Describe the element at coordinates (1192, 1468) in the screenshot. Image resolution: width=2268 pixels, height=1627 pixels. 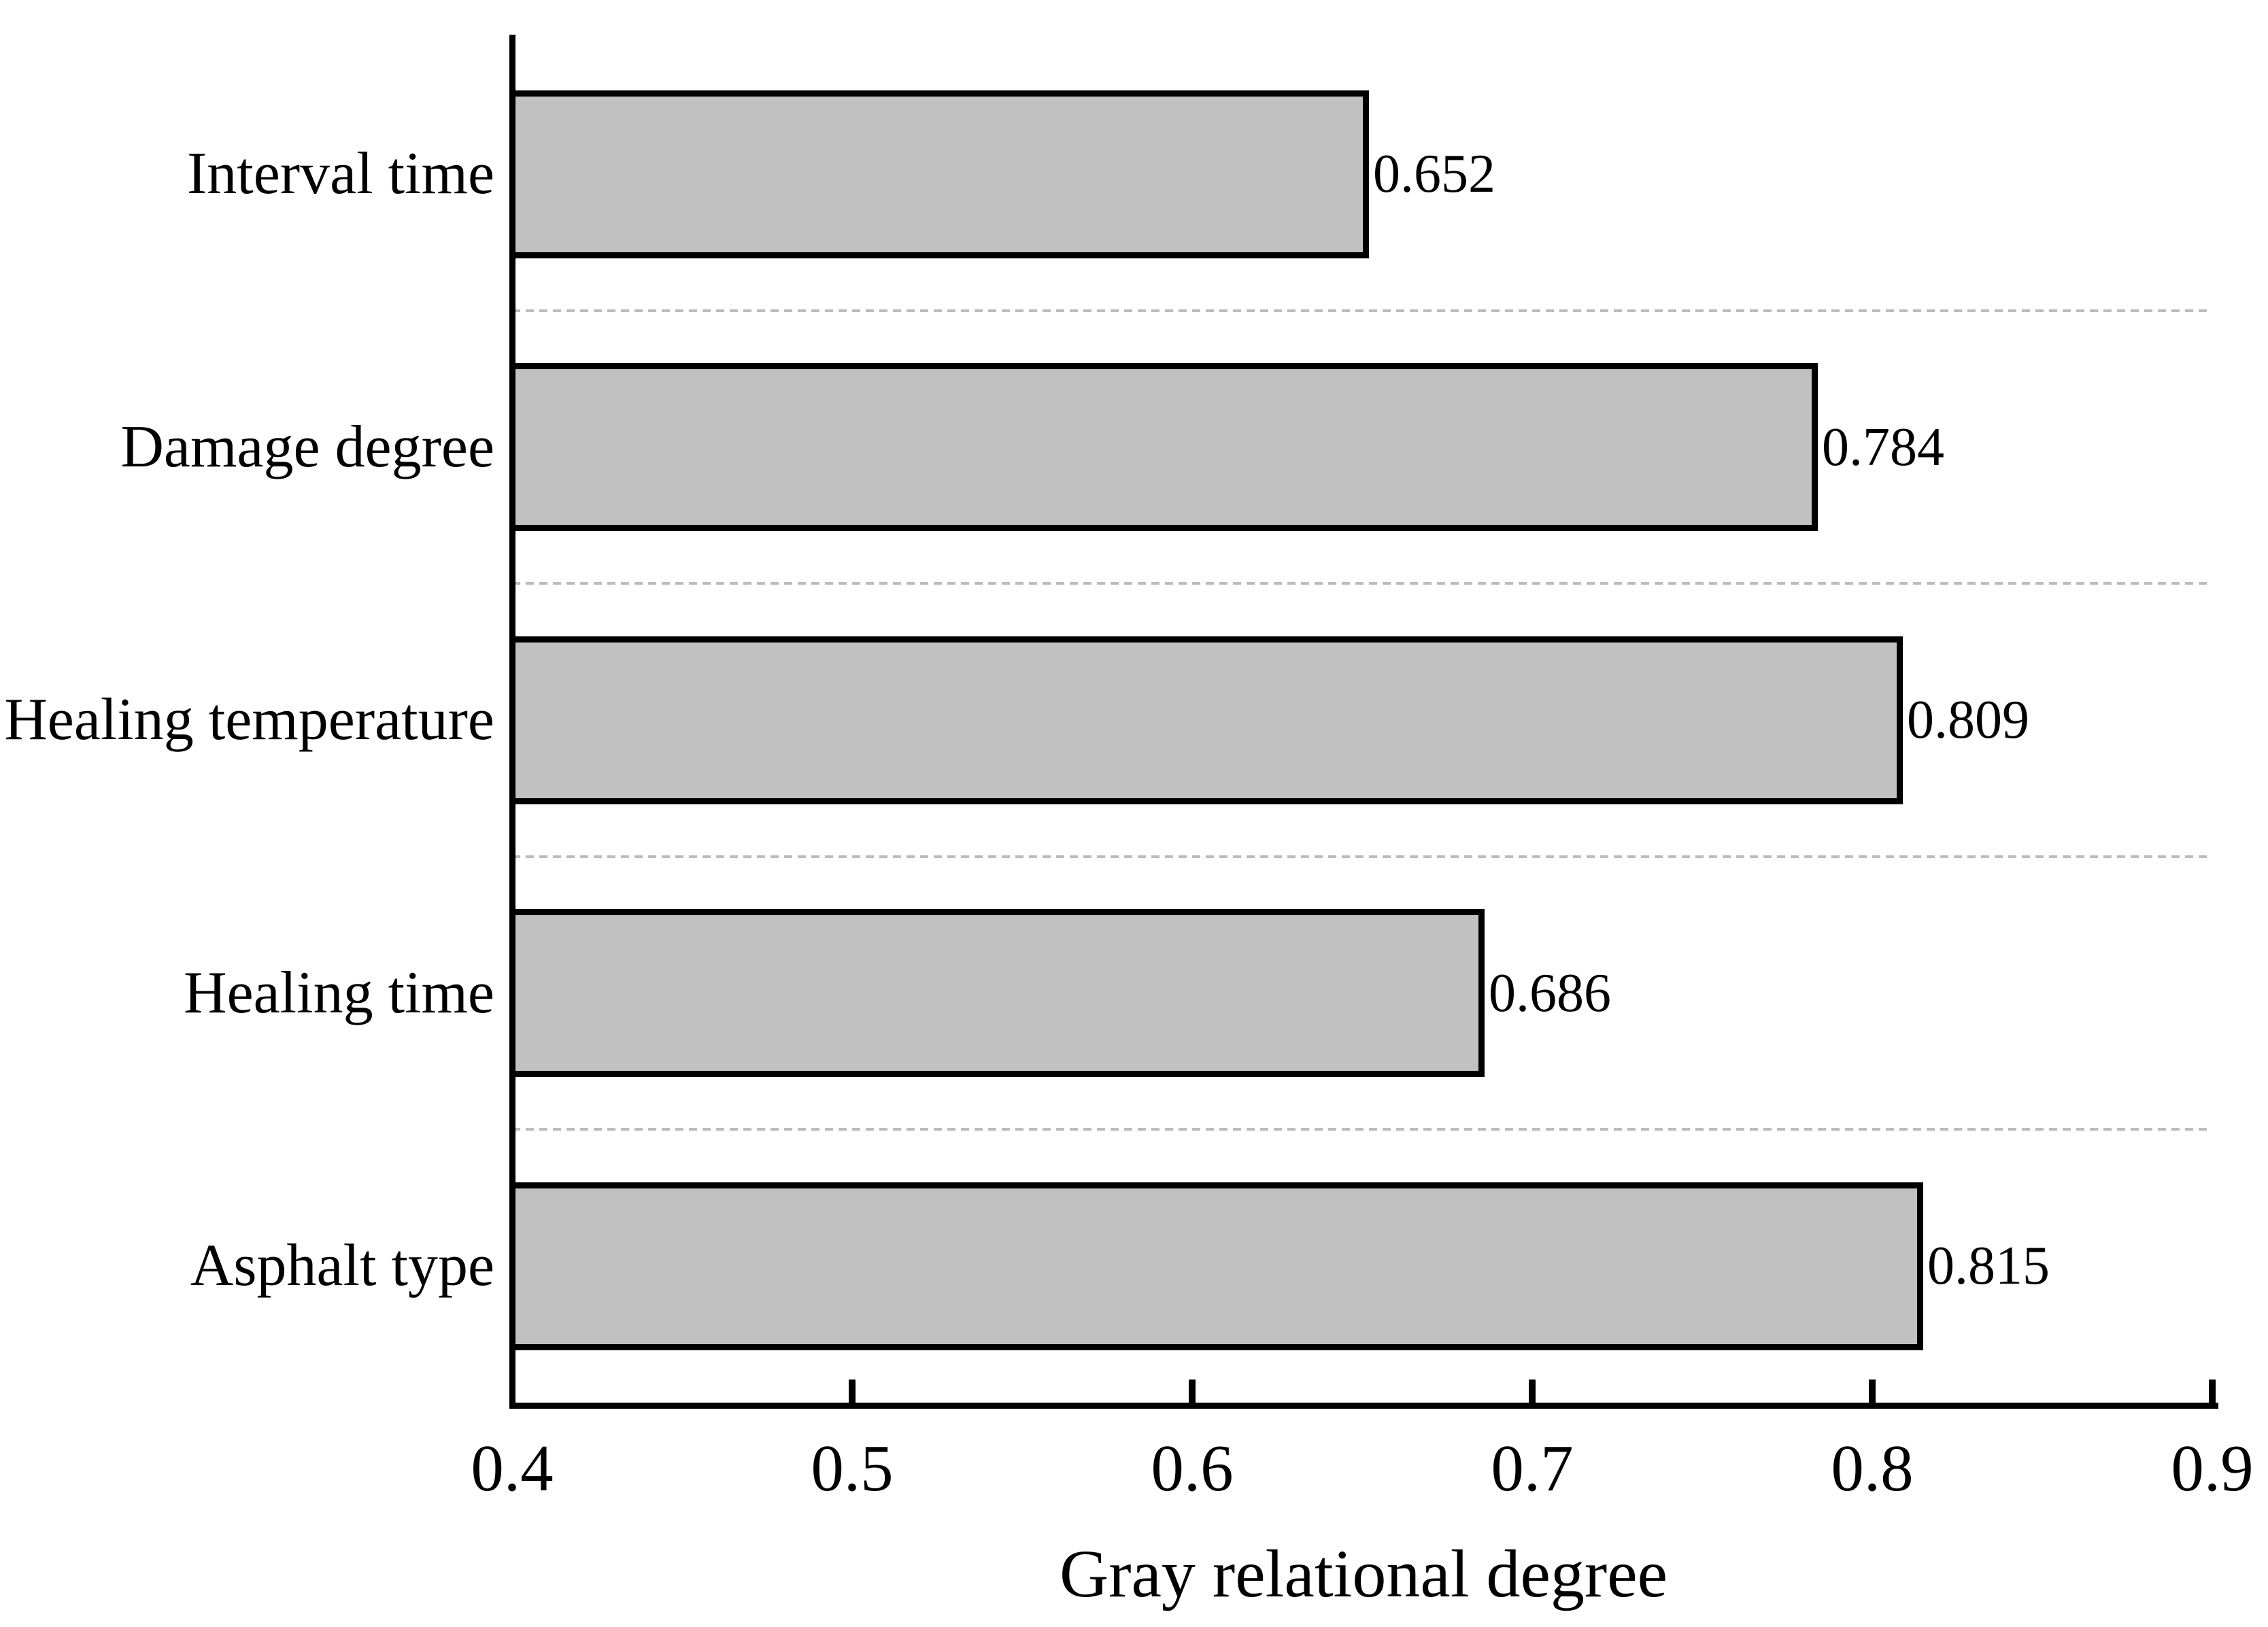
I see `x-tick-label: 0.6` at that location.